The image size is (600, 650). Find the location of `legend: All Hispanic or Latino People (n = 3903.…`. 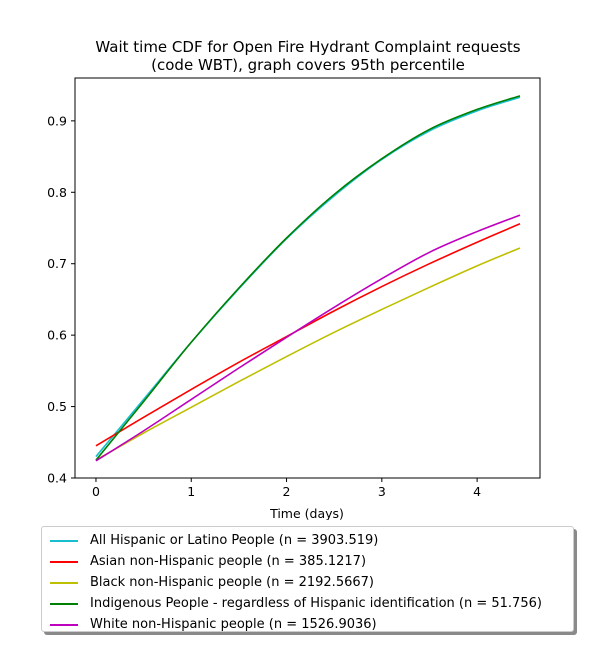

legend: All Hispanic or Latino People (n = 3903.… is located at coordinates (307, 579).